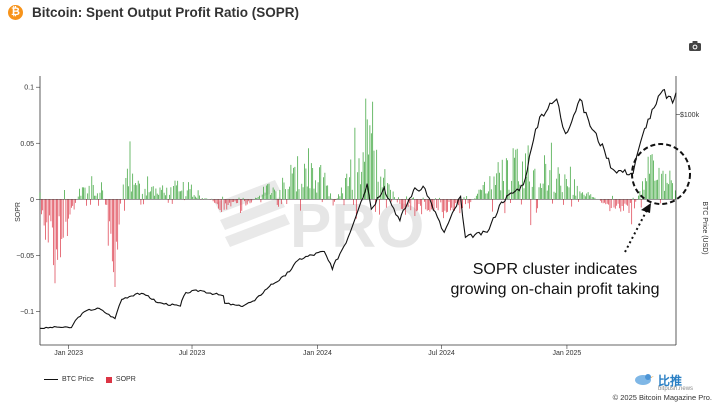 The image size is (720, 404). What do you see at coordinates (27, 312) in the screenshot?
I see `y-tick-label: −0.1` at bounding box center [27, 312].